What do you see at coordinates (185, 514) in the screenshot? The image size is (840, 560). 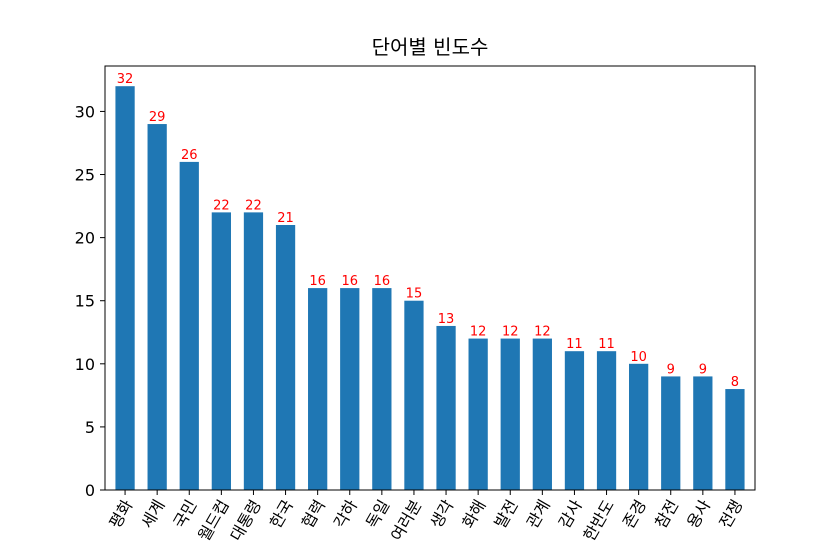 I see `x-tick-label: 국민` at bounding box center [185, 514].